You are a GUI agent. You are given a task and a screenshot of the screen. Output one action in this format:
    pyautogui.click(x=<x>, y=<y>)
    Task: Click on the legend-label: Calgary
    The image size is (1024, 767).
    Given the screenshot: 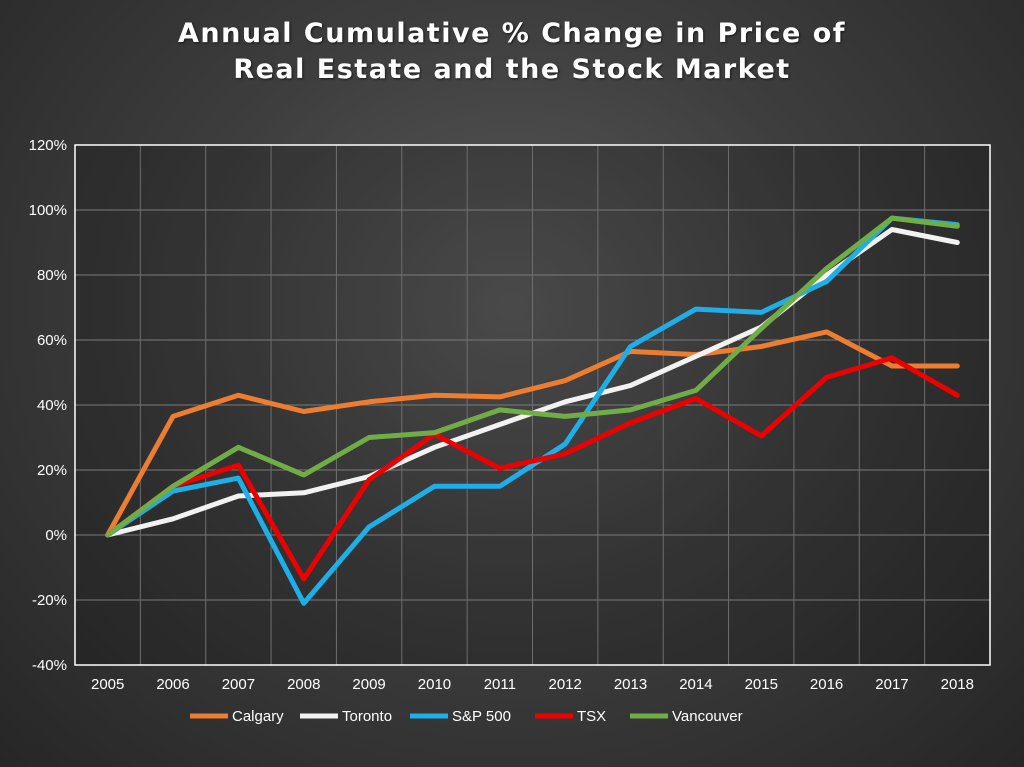 What is the action you would take?
    pyautogui.click(x=258, y=716)
    